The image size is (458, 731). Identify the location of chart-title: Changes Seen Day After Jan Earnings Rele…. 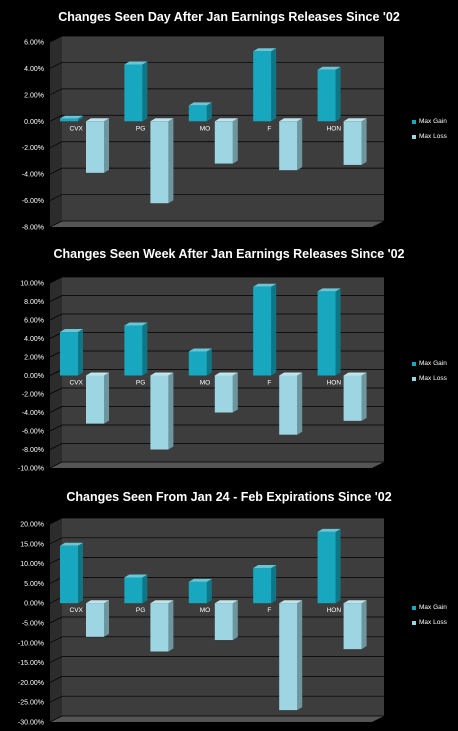
(229, 17).